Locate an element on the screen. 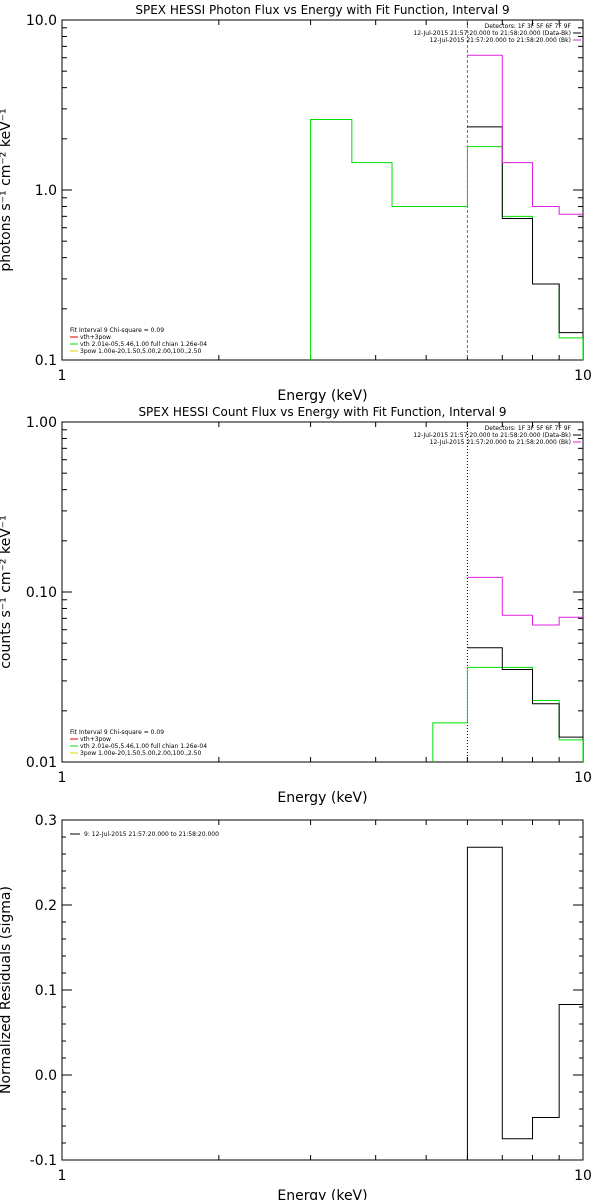 Image resolution: width=600 pixels, height=1204 pixels. y-tick-label: 0.3 is located at coordinates (46, 821).